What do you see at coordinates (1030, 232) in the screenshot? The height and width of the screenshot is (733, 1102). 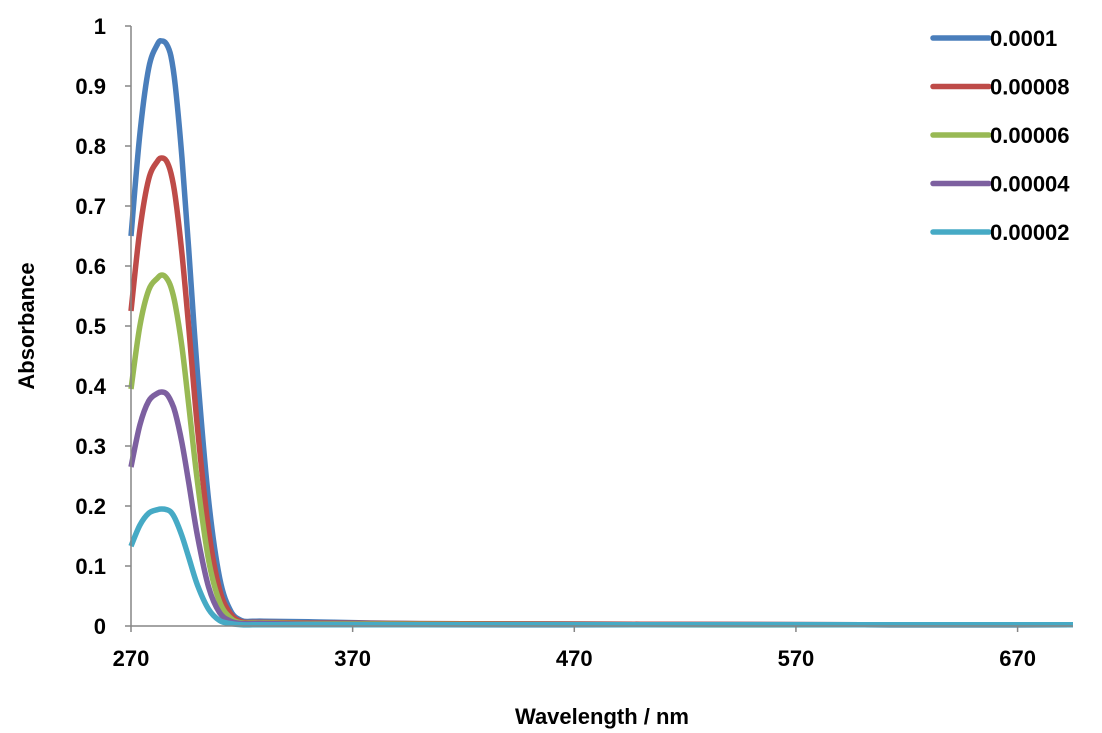 I see `legend-label: 0.00002` at bounding box center [1030, 232].